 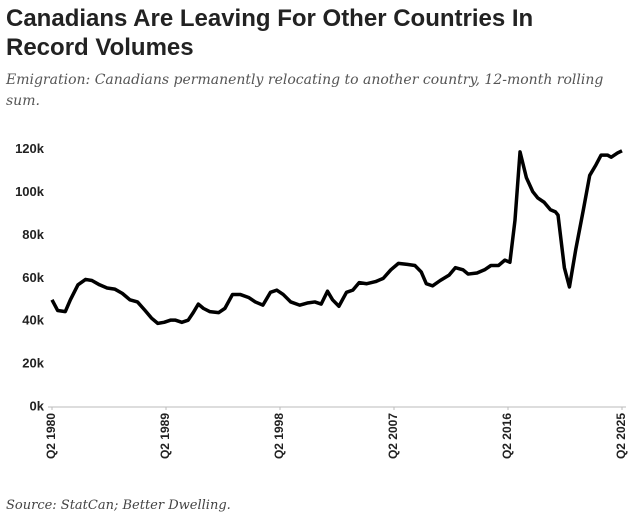 I want to click on y-tick-label: 100k, so click(x=30, y=191).